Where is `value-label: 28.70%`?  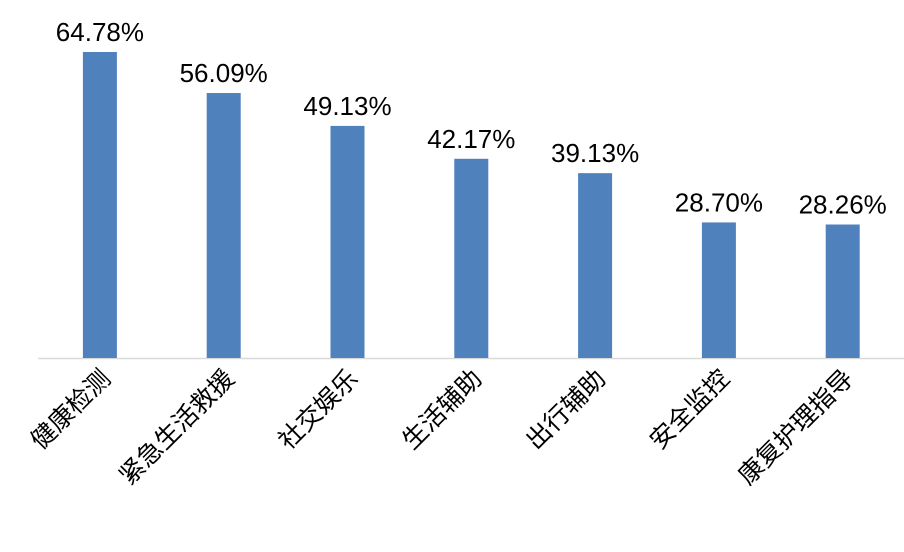 value-label: 28.70% is located at coordinates (719, 202).